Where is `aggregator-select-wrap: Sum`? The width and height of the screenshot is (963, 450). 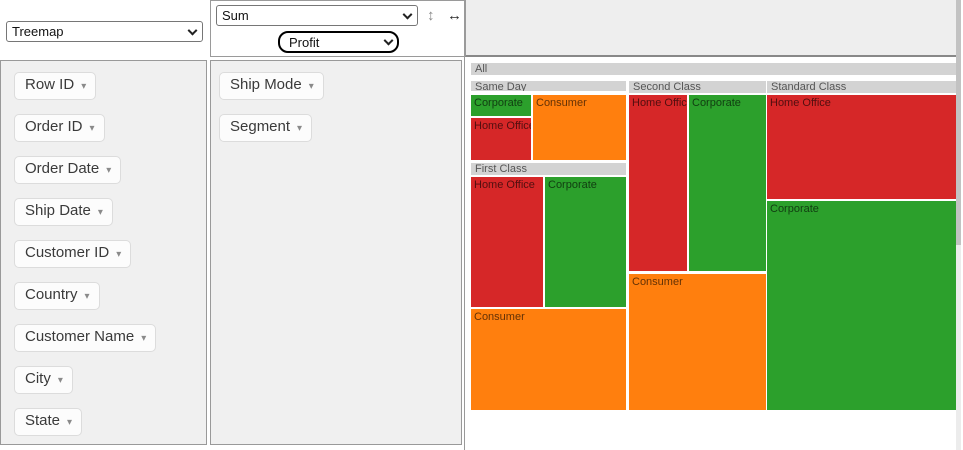
aggregator-select-wrap: Sum is located at coordinates (317, 15).